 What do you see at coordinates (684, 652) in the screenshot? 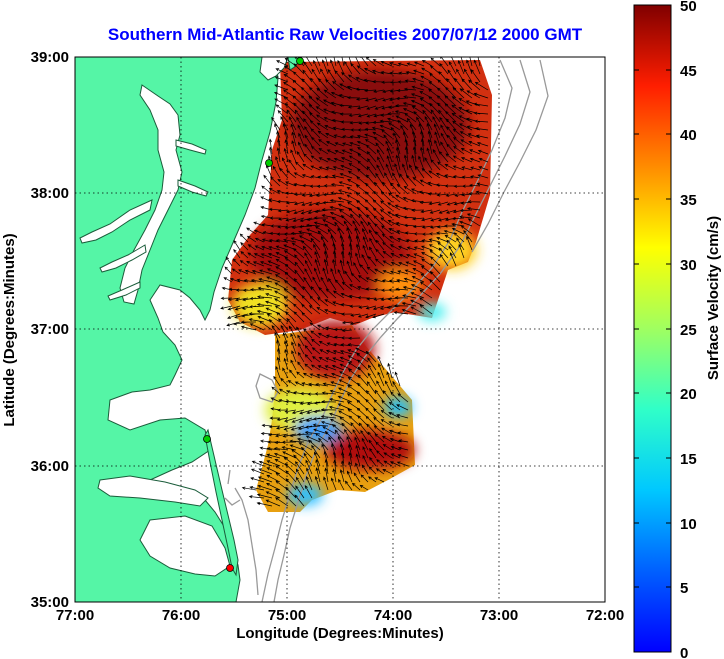
I see `colorbar-tick-label: 0` at bounding box center [684, 652].